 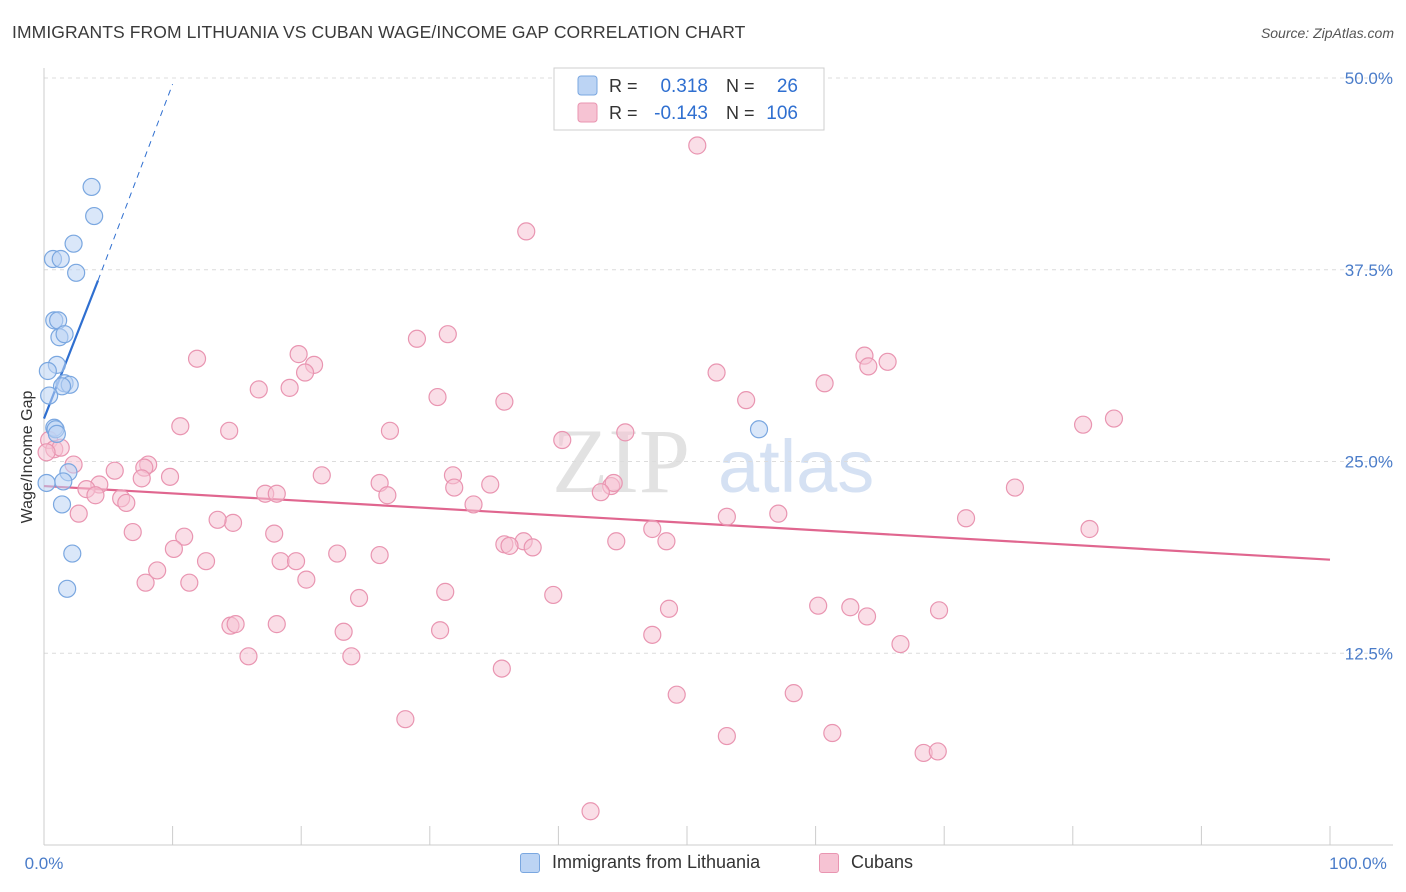 I want to click on series-legend: Immigrants from Lithuania Cubans, so click(x=703, y=865).